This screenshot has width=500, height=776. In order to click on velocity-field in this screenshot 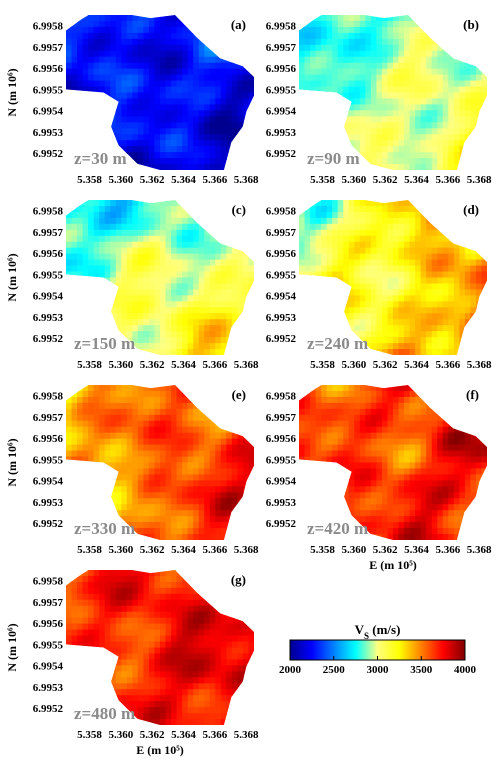, I will do `click(160, 277)`.